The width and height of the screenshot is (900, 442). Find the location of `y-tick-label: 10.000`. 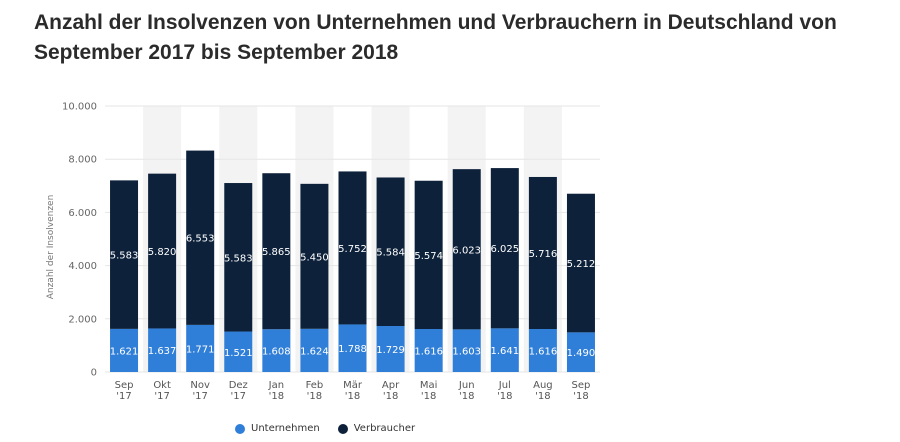

y-tick-label: 10.000 is located at coordinates (79, 107).